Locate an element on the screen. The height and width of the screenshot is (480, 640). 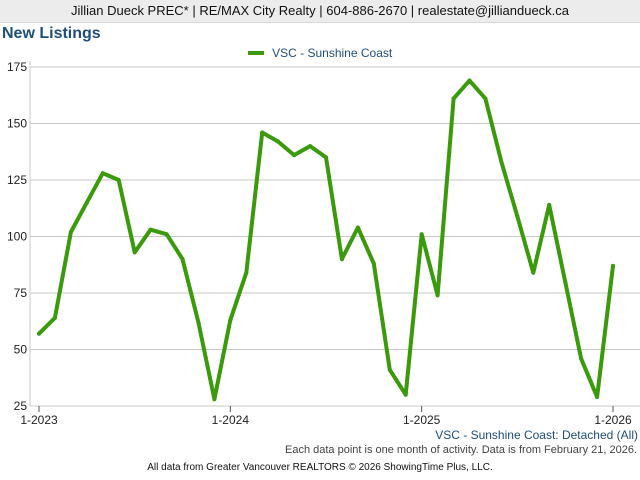
y-tick-label: 100 is located at coordinates (17, 237).